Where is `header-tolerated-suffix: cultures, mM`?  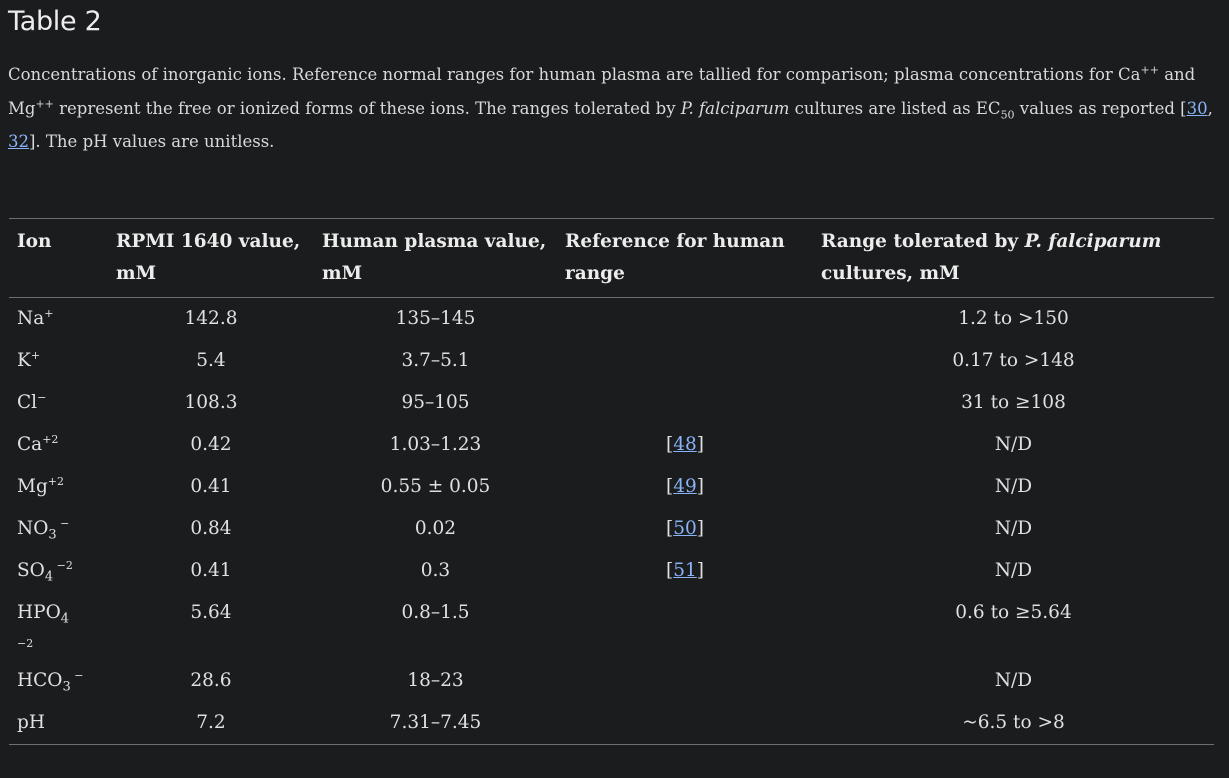
header-tolerated-suffix: cultures, mM is located at coordinates (890, 273).